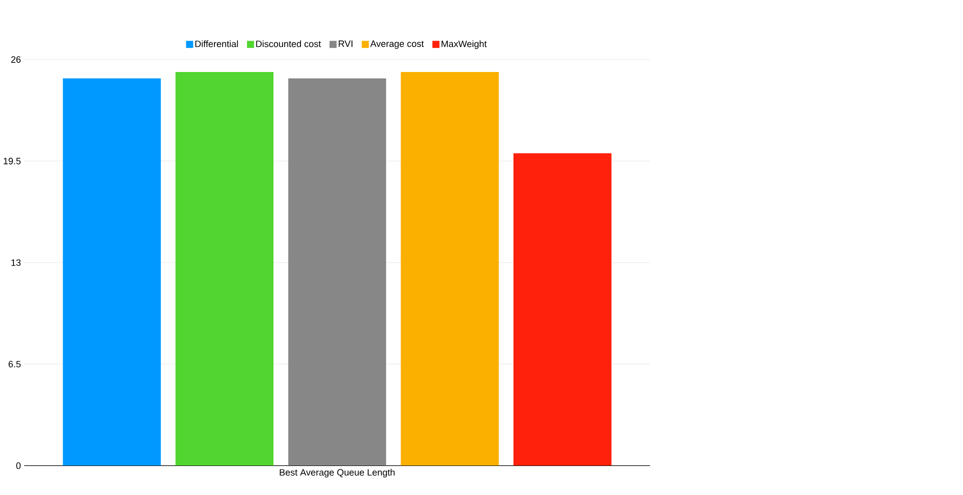  I want to click on legend-label: Differential, so click(216, 44).